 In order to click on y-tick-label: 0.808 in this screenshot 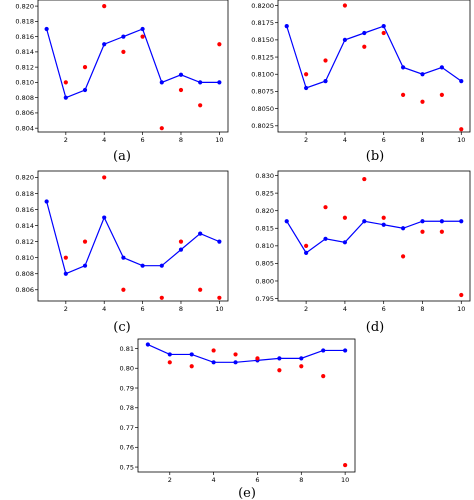, I will do `click(24, 98)`.